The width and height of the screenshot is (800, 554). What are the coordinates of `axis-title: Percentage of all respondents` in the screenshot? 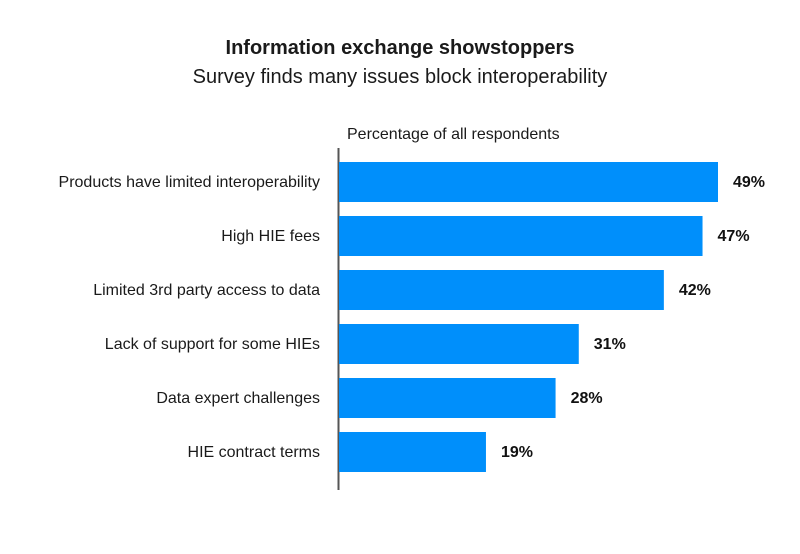 It's located at (453, 134).